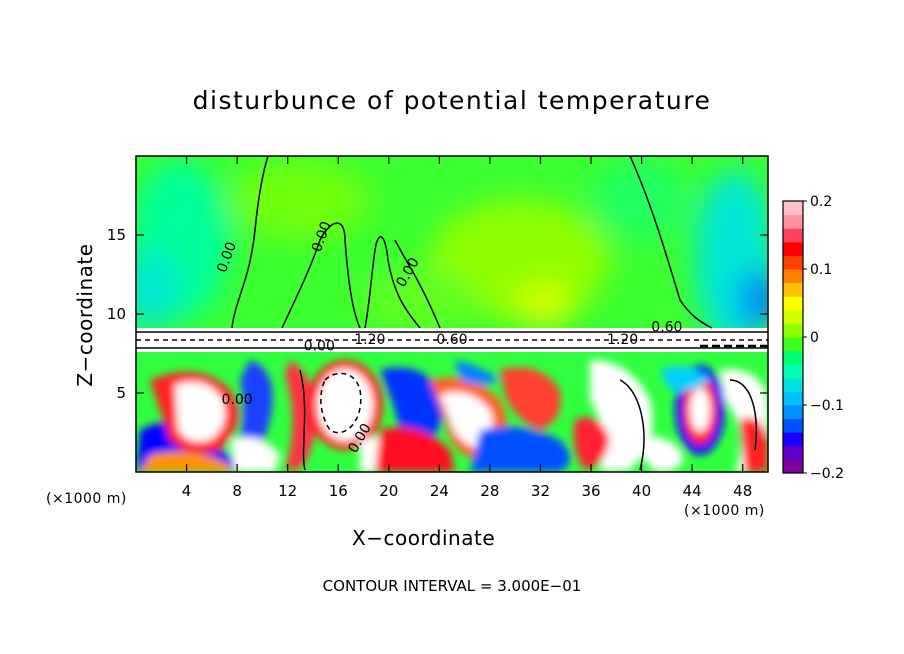 The image size is (904, 654). I want to click on x-tick-label: 28, so click(489, 491).